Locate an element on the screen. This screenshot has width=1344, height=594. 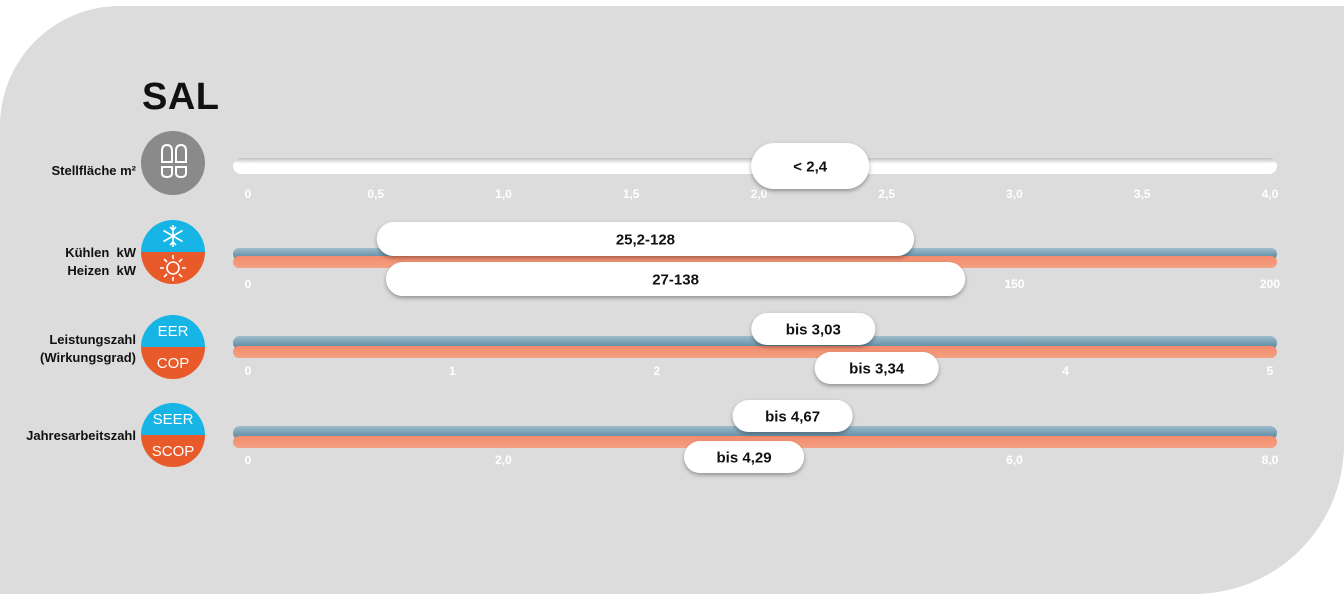
seer-pill-shape is located at coordinates (792, 416).